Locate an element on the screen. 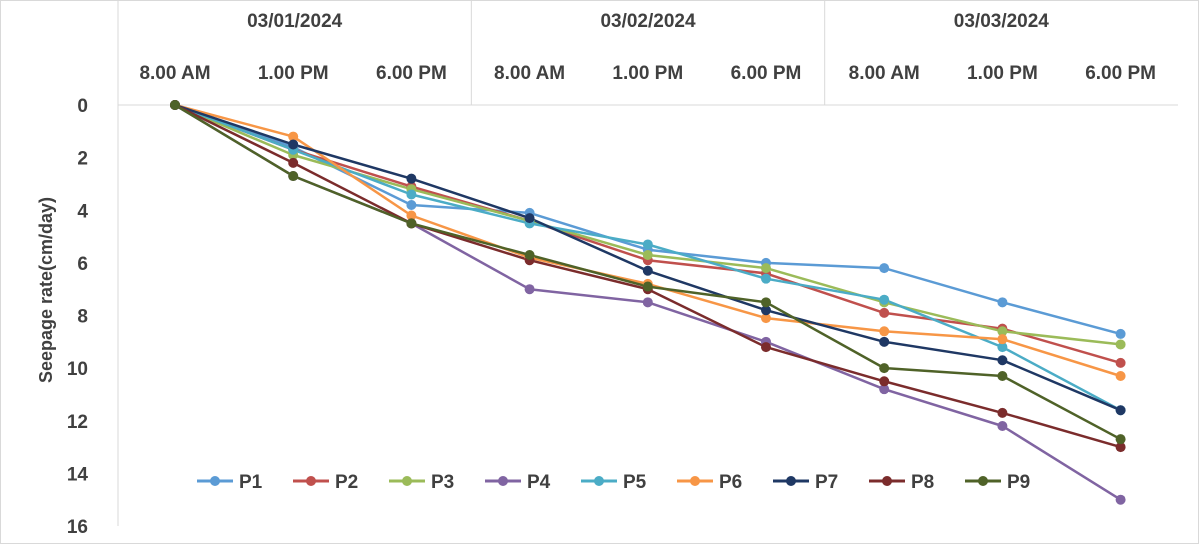 The image size is (1199, 544). y-tick-label: 2 is located at coordinates (82, 159).